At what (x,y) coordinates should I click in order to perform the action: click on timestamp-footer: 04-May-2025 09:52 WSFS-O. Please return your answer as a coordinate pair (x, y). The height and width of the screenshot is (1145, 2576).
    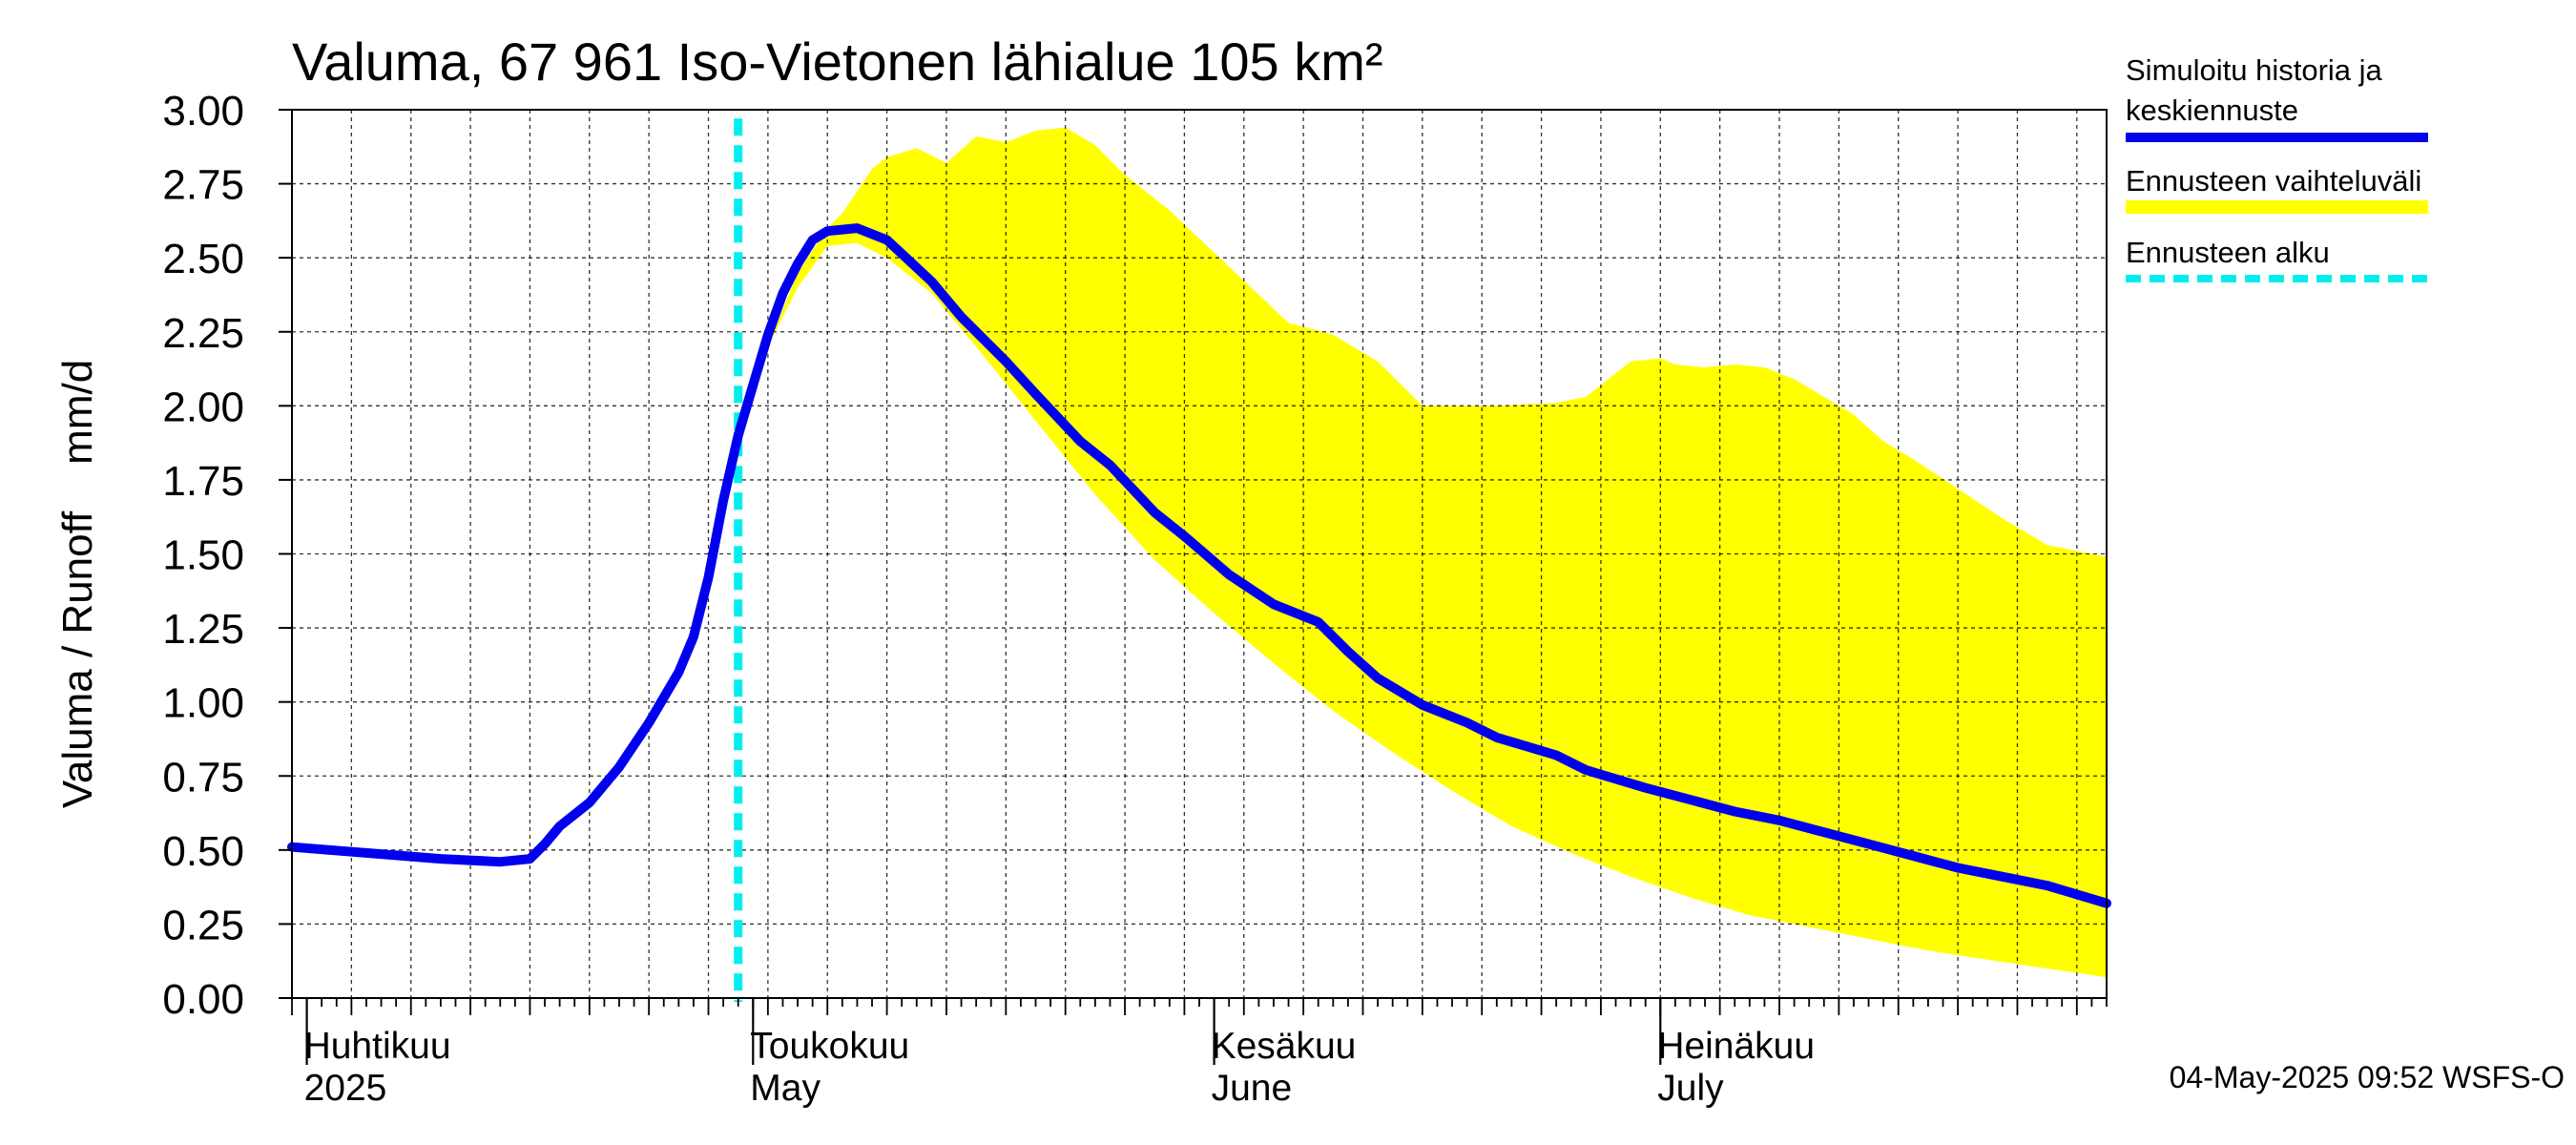
    Looking at the image, I should click on (2367, 1077).